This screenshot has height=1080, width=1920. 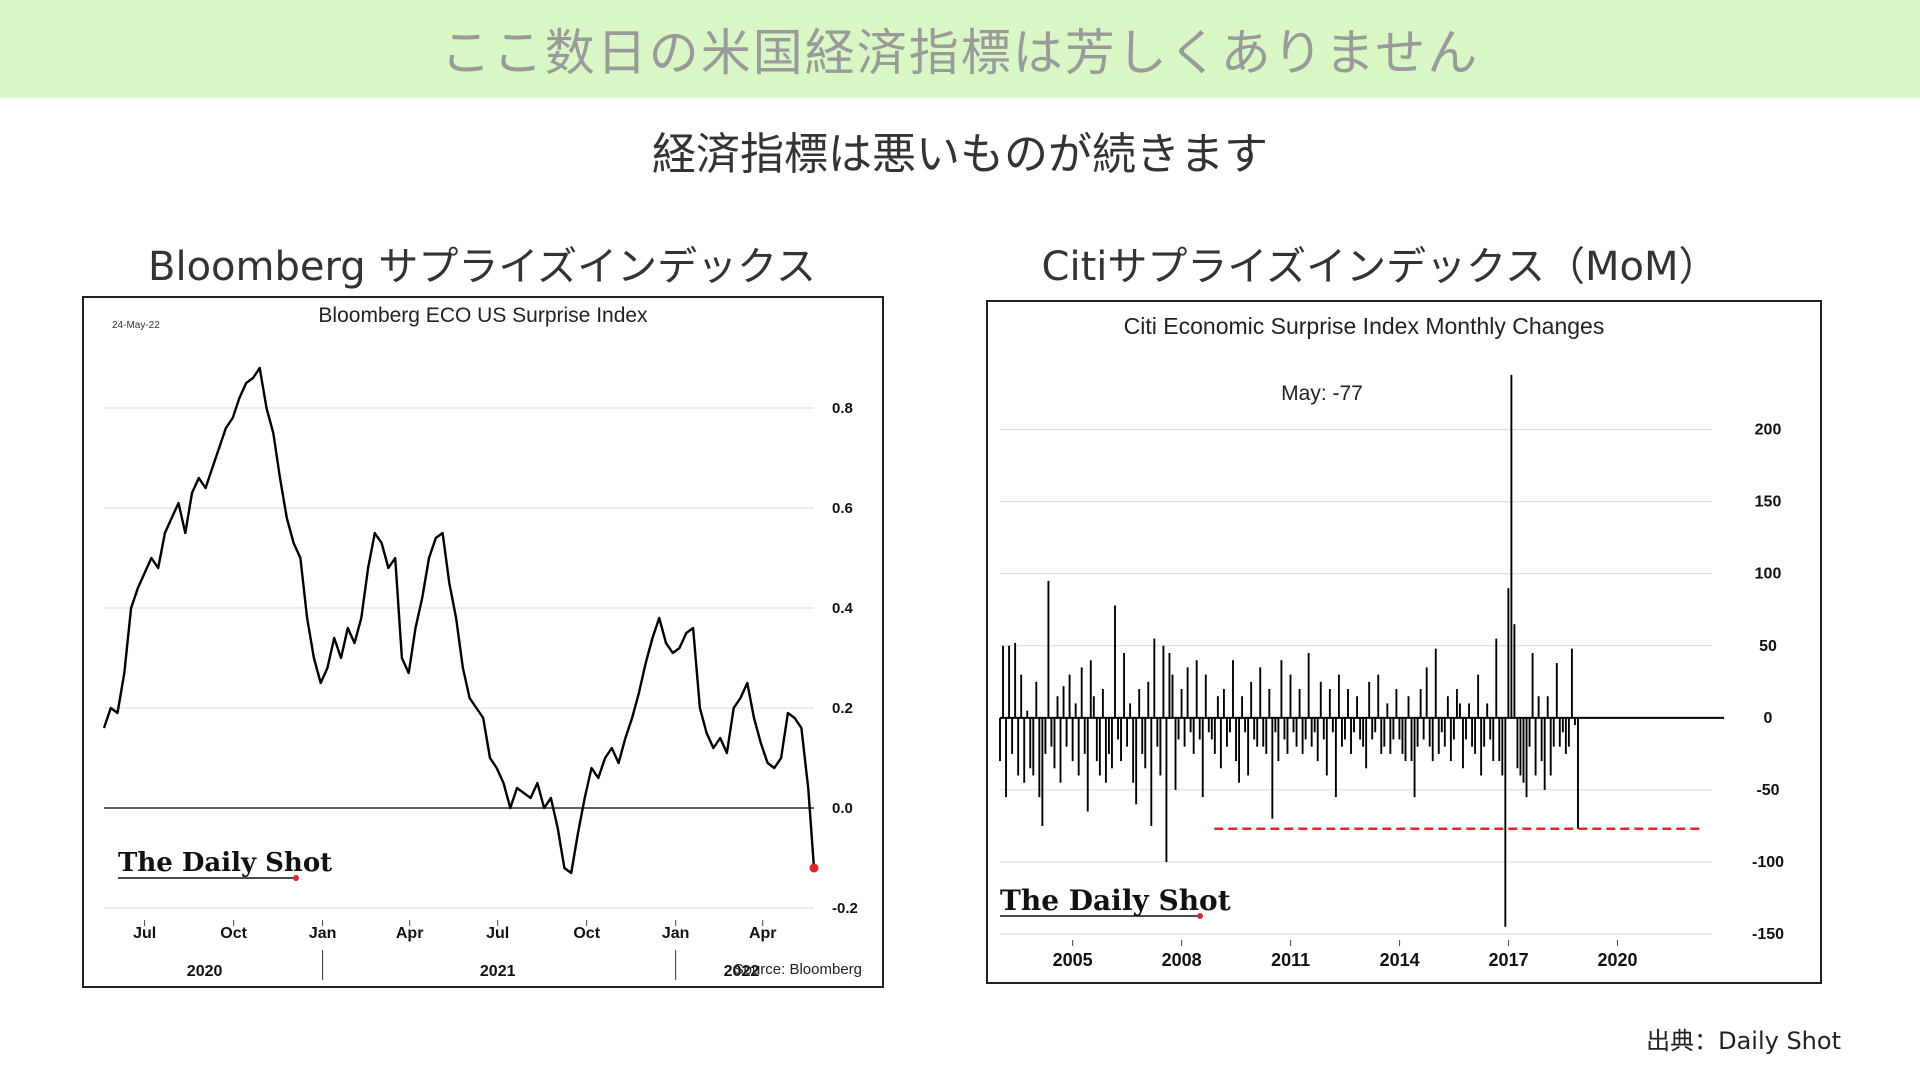 What do you see at coordinates (1768, 502) in the screenshot?
I see `y-tick-label: 150` at bounding box center [1768, 502].